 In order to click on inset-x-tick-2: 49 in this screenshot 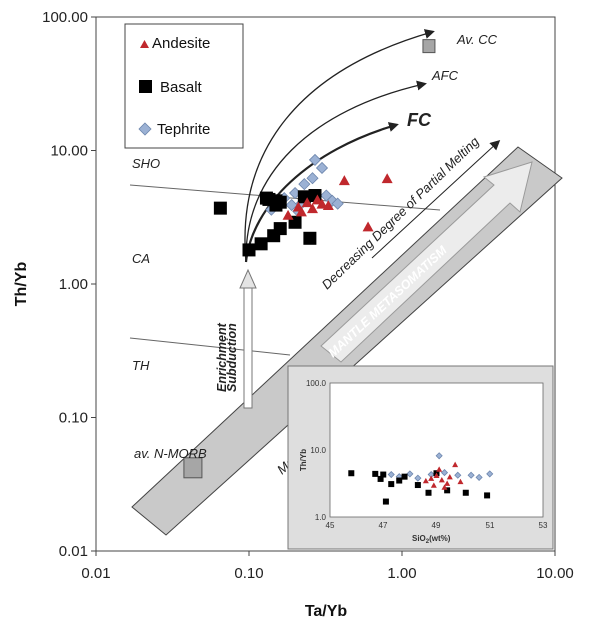, I will do `click(436, 525)`.